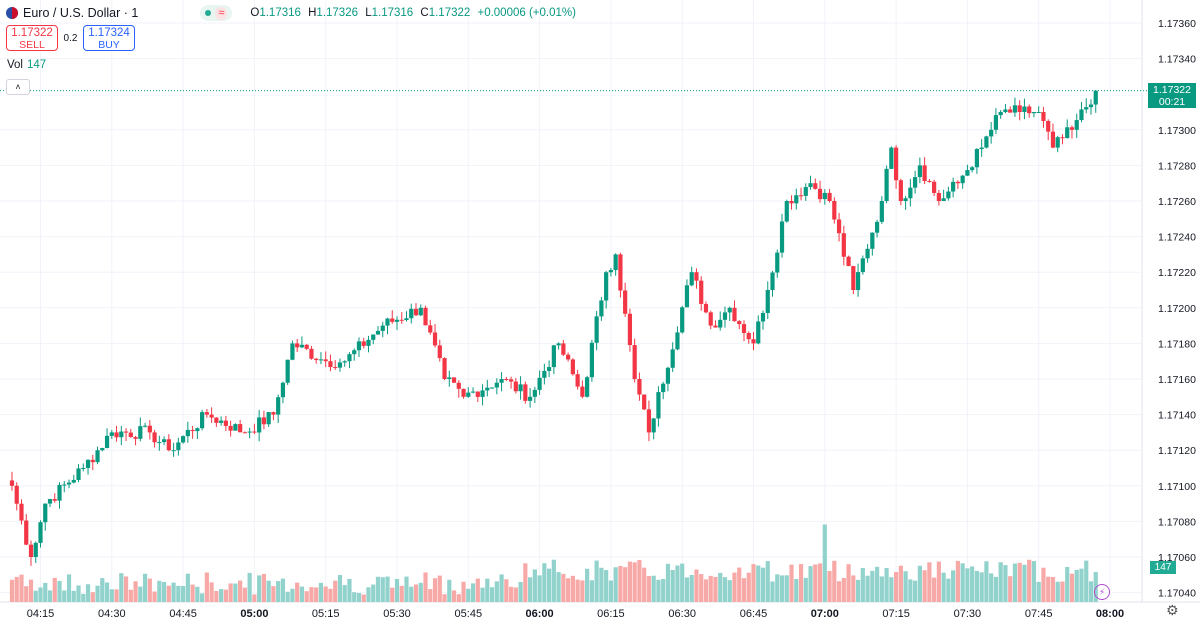 The height and width of the screenshot is (624, 1200). What do you see at coordinates (449, 13) in the screenshot?
I see `close-value: 1.17322` at bounding box center [449, 13].